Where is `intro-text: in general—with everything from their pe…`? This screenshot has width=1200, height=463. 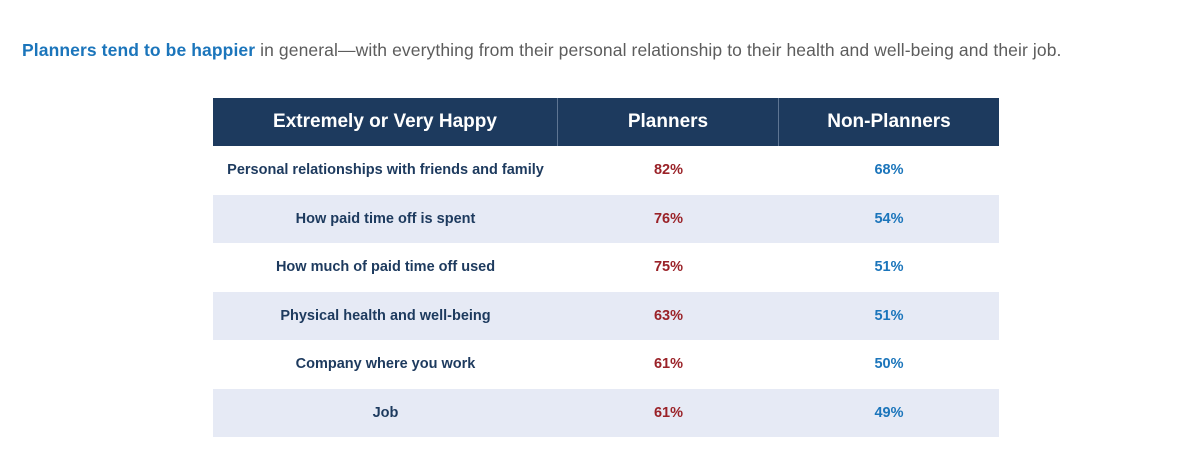
intro-text: in general—with everything from their pe… is located at coordinates (658, 49).